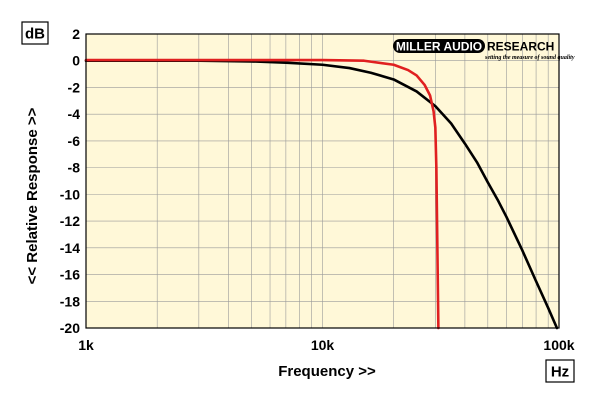 This screenshot has height=404, width=600. What do you see at coordinates (327, 371) in the screenshot?
I see `x-axis-title: Frequency >>` at bounding box center [327, 371].